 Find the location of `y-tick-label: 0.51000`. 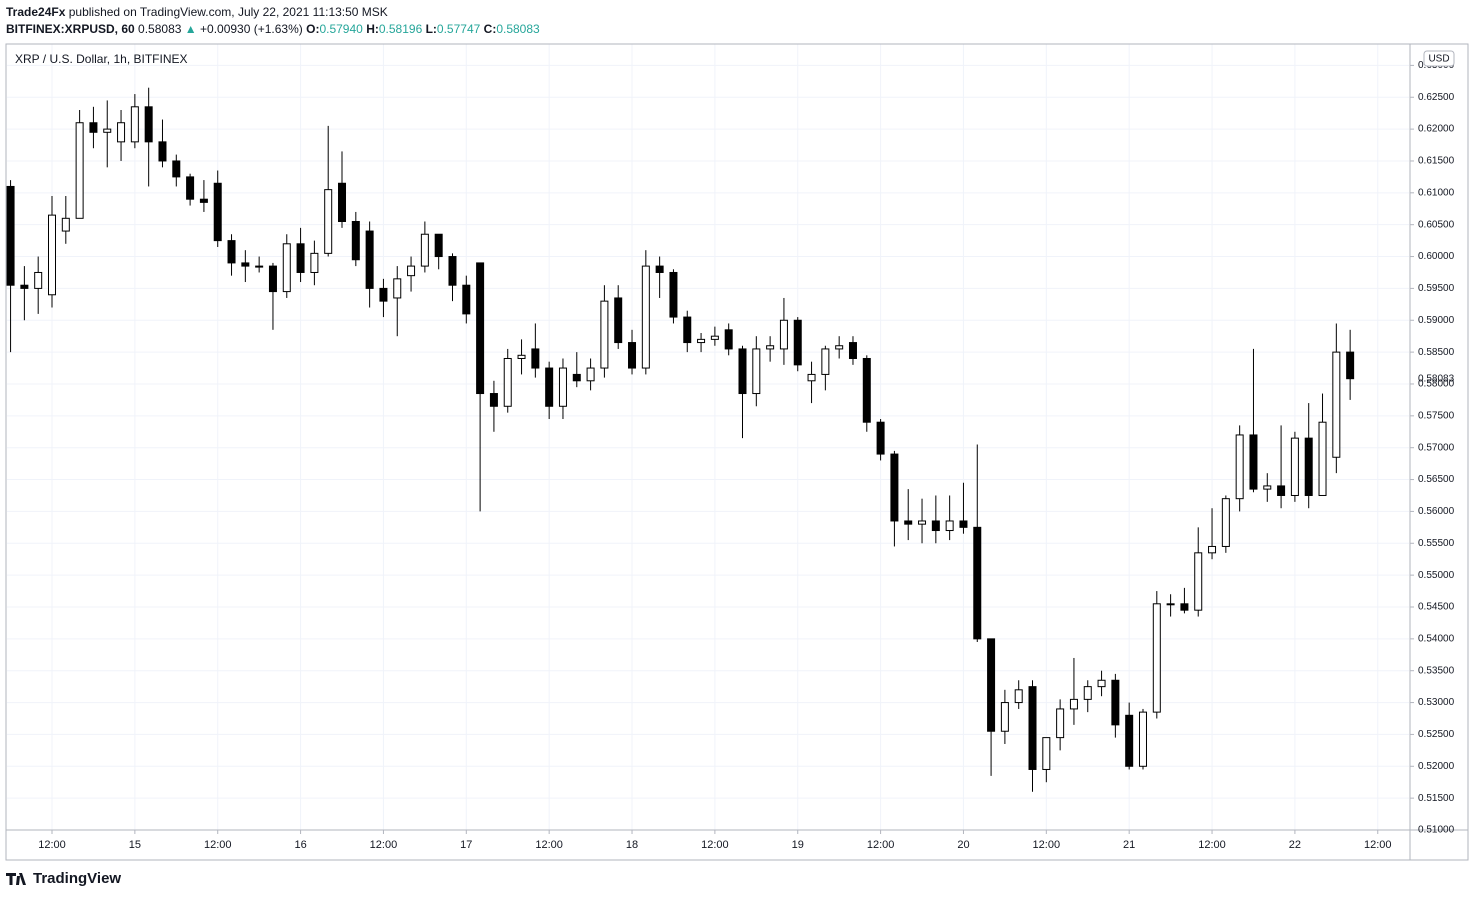

y-tick-label: 0.51000 is located at coordinates (1436, 830).